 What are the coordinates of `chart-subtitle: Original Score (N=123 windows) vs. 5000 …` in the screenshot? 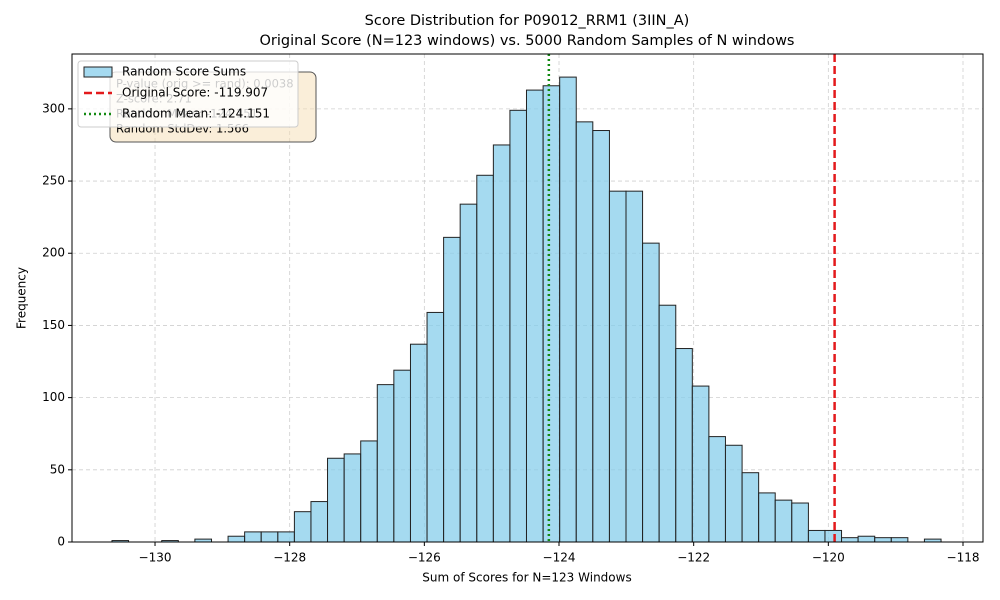 It's located at (527, 41).